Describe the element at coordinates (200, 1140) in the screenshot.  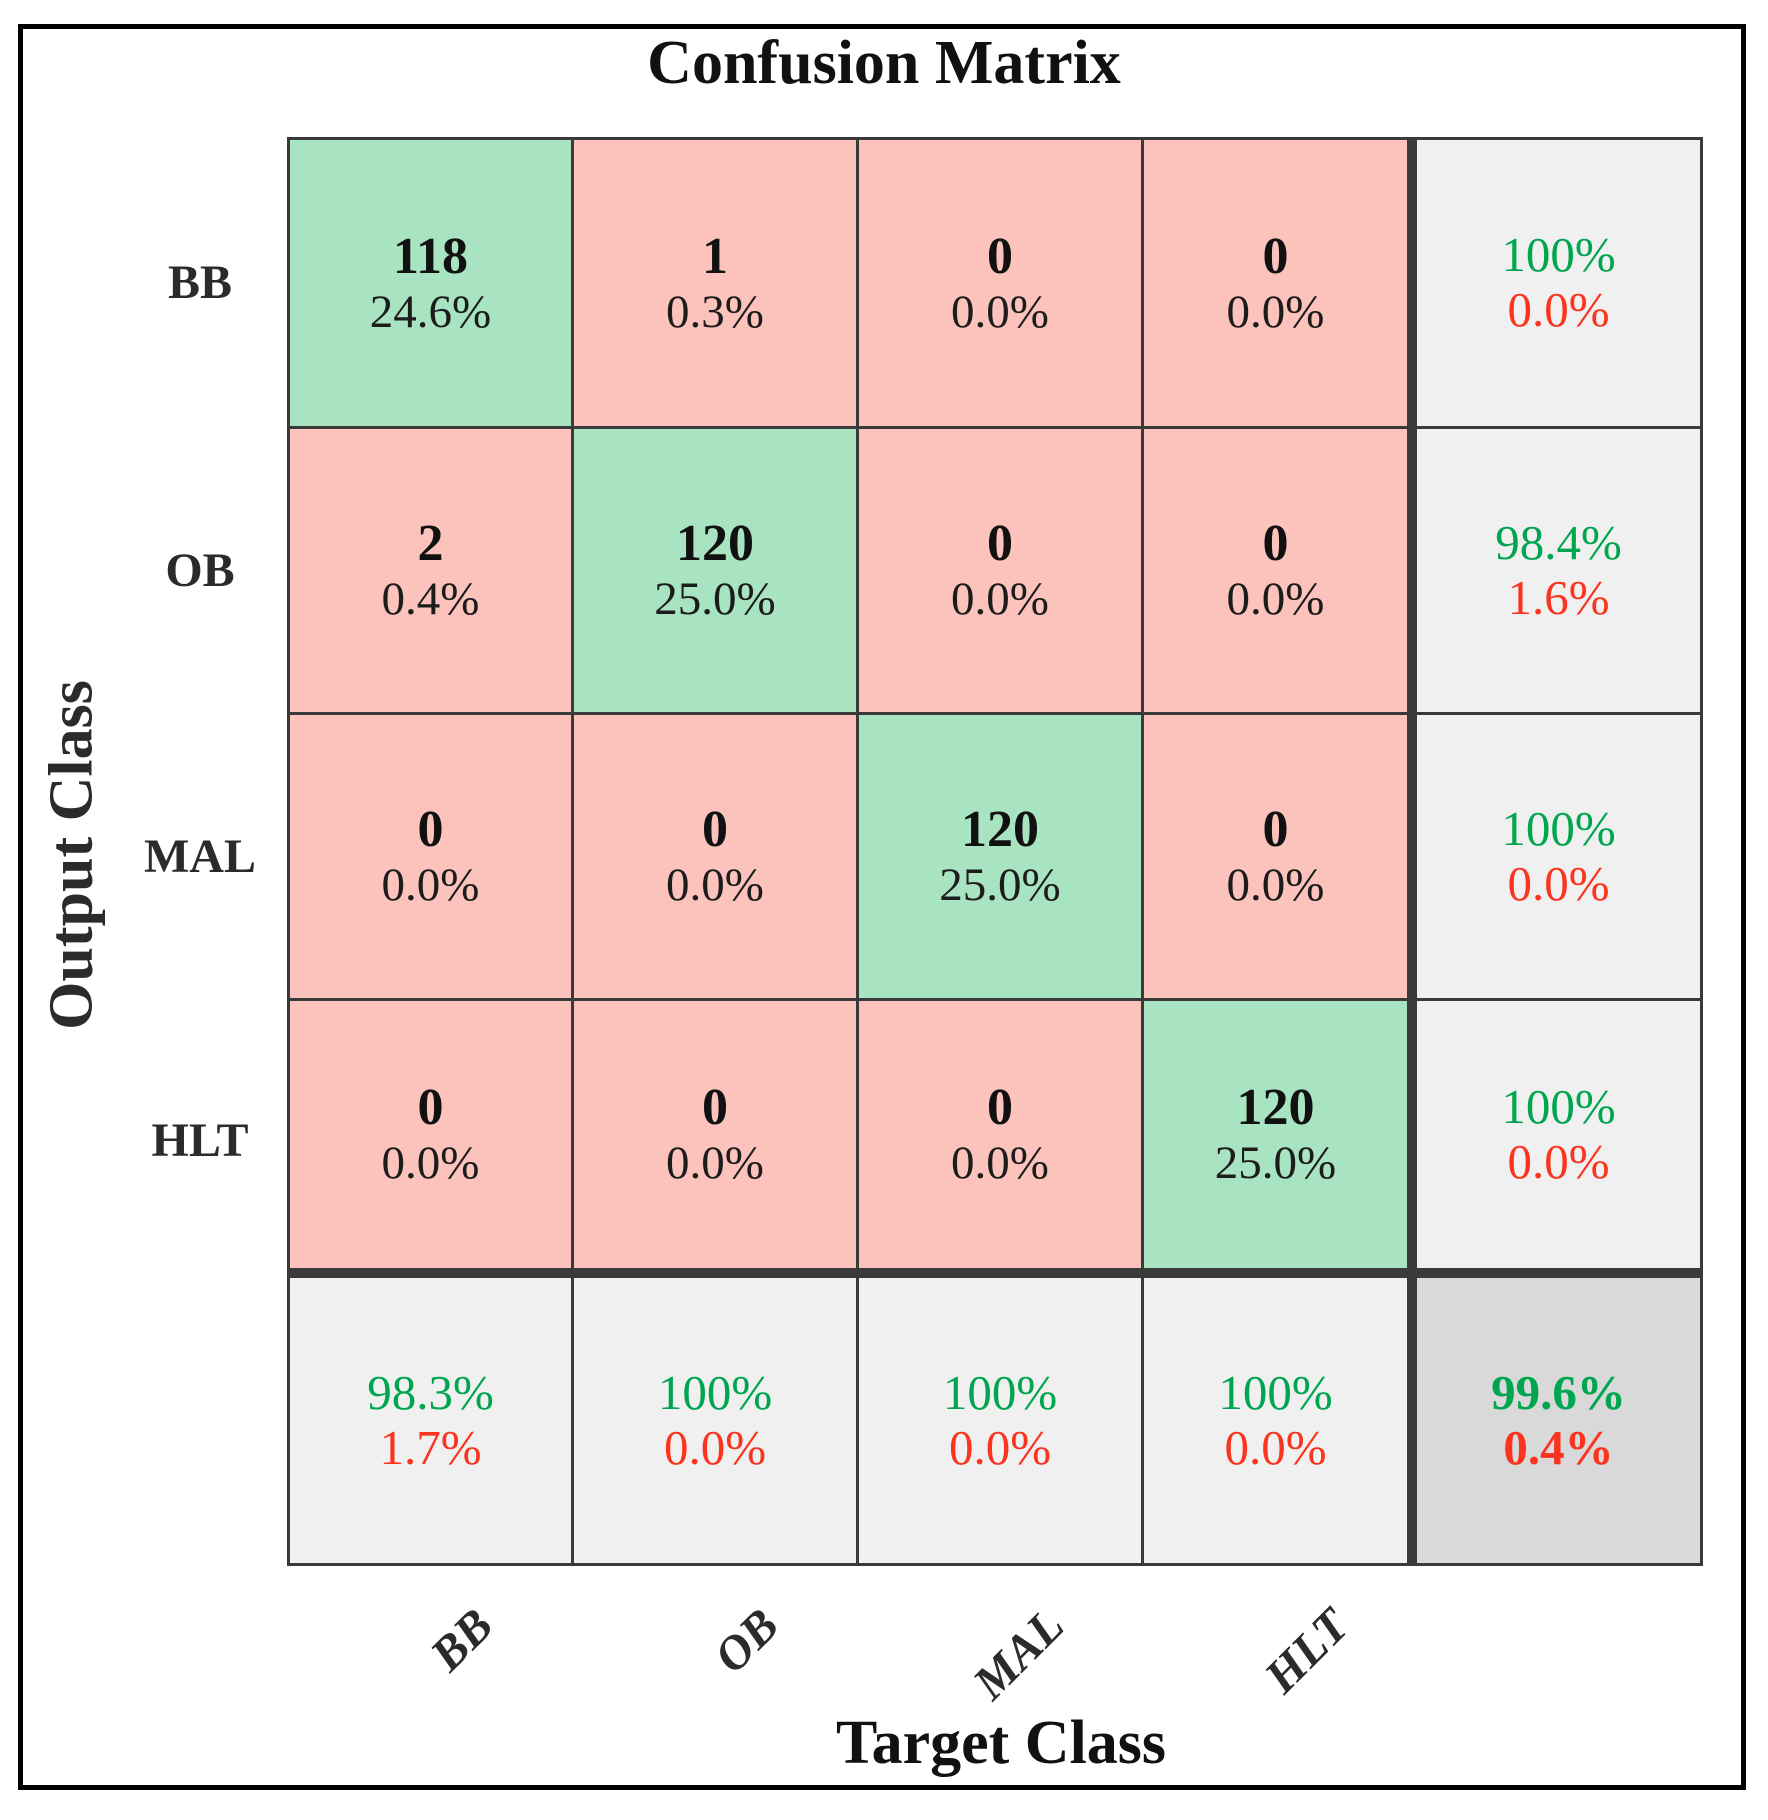
I see `y-tick-hlt: HLT` at that location.